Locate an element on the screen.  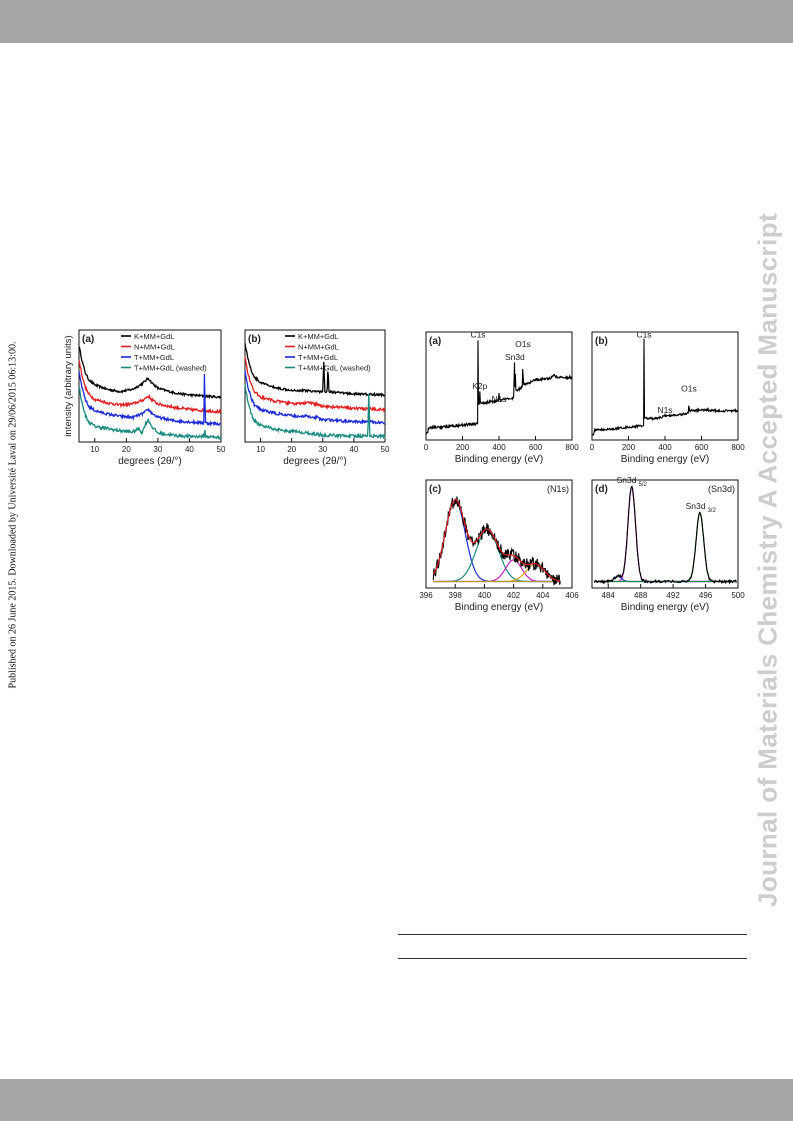
x-tick-label: 484 is located at coordinates (609, 595).